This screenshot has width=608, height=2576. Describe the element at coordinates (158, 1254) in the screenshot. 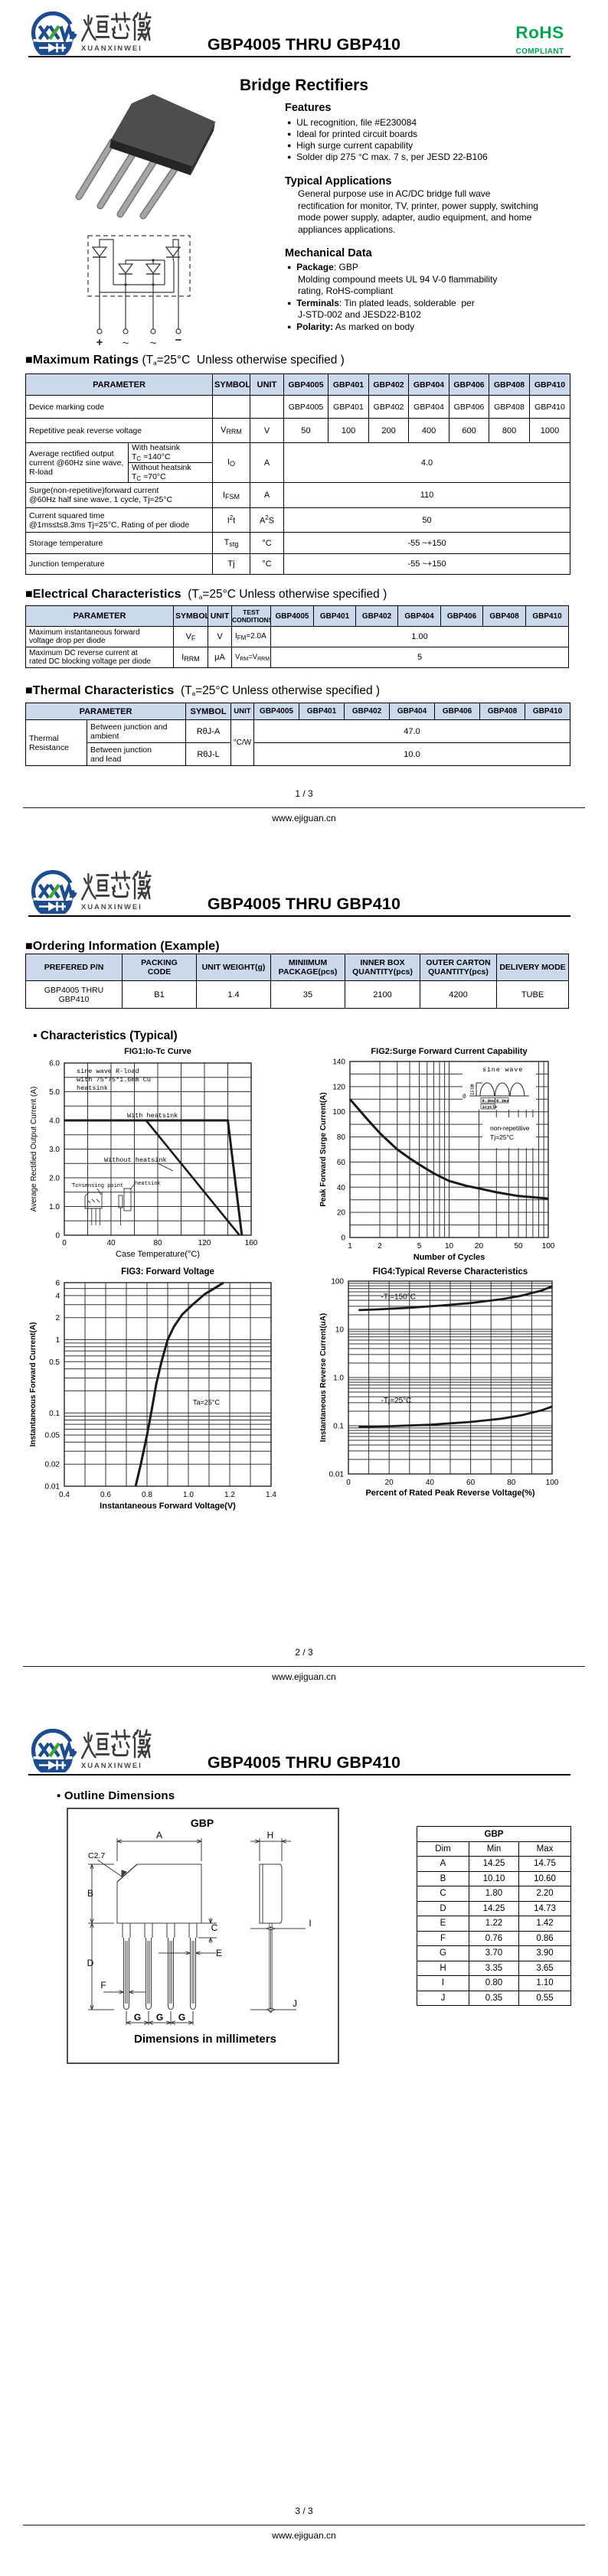

I see `svg-text: Case Temperature(°C)` at that location.